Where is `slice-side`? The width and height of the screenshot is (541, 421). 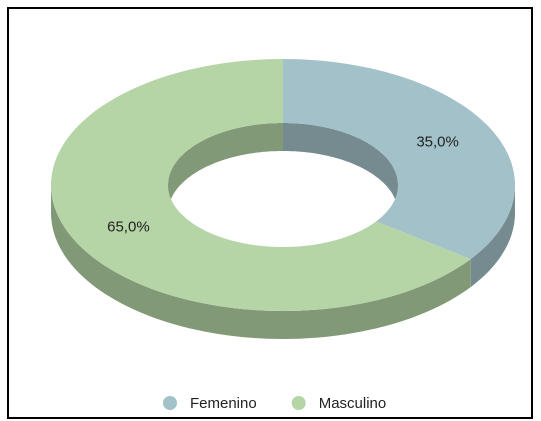
slice-side is located at coordinates (492, 236).